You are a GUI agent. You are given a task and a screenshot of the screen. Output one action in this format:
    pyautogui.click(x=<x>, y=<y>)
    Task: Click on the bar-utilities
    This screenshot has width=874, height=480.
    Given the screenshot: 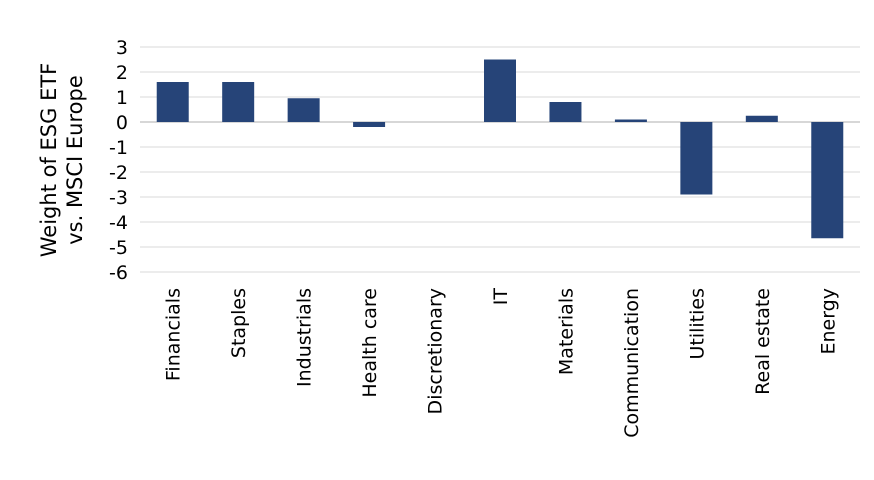 What is the action you would take?
    pyautogui.click(x=696, y=158)
    